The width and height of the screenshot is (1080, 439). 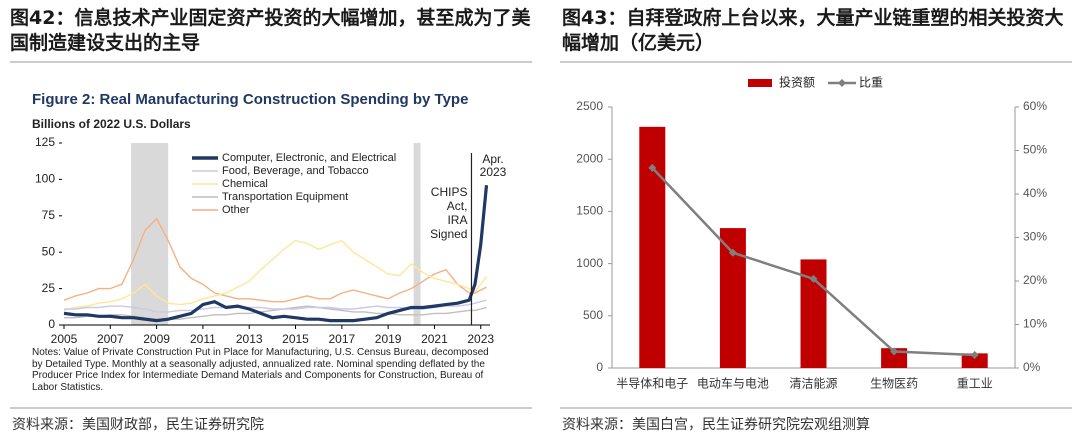 What do you see at coordinates (894, 384) in the screenshot?
I see `x-tick-label: 生物医药` at bounding box center [894, 384].